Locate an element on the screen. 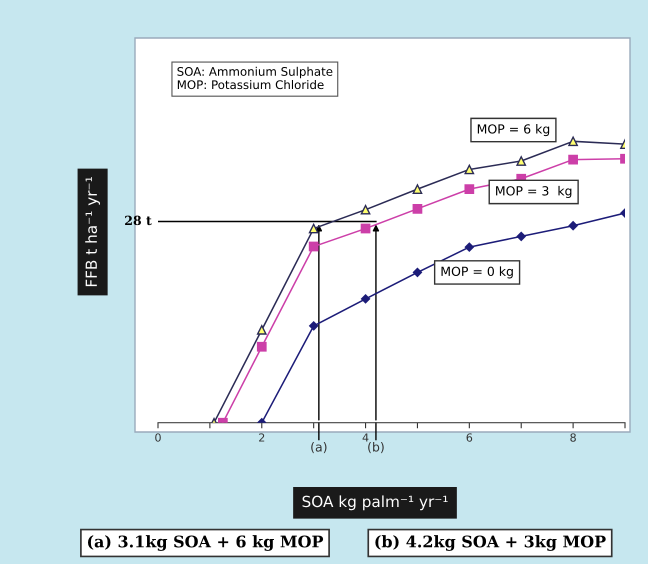 The image size is (648, 564). x-tick-label: 0 is located at coordinates (158, 437).